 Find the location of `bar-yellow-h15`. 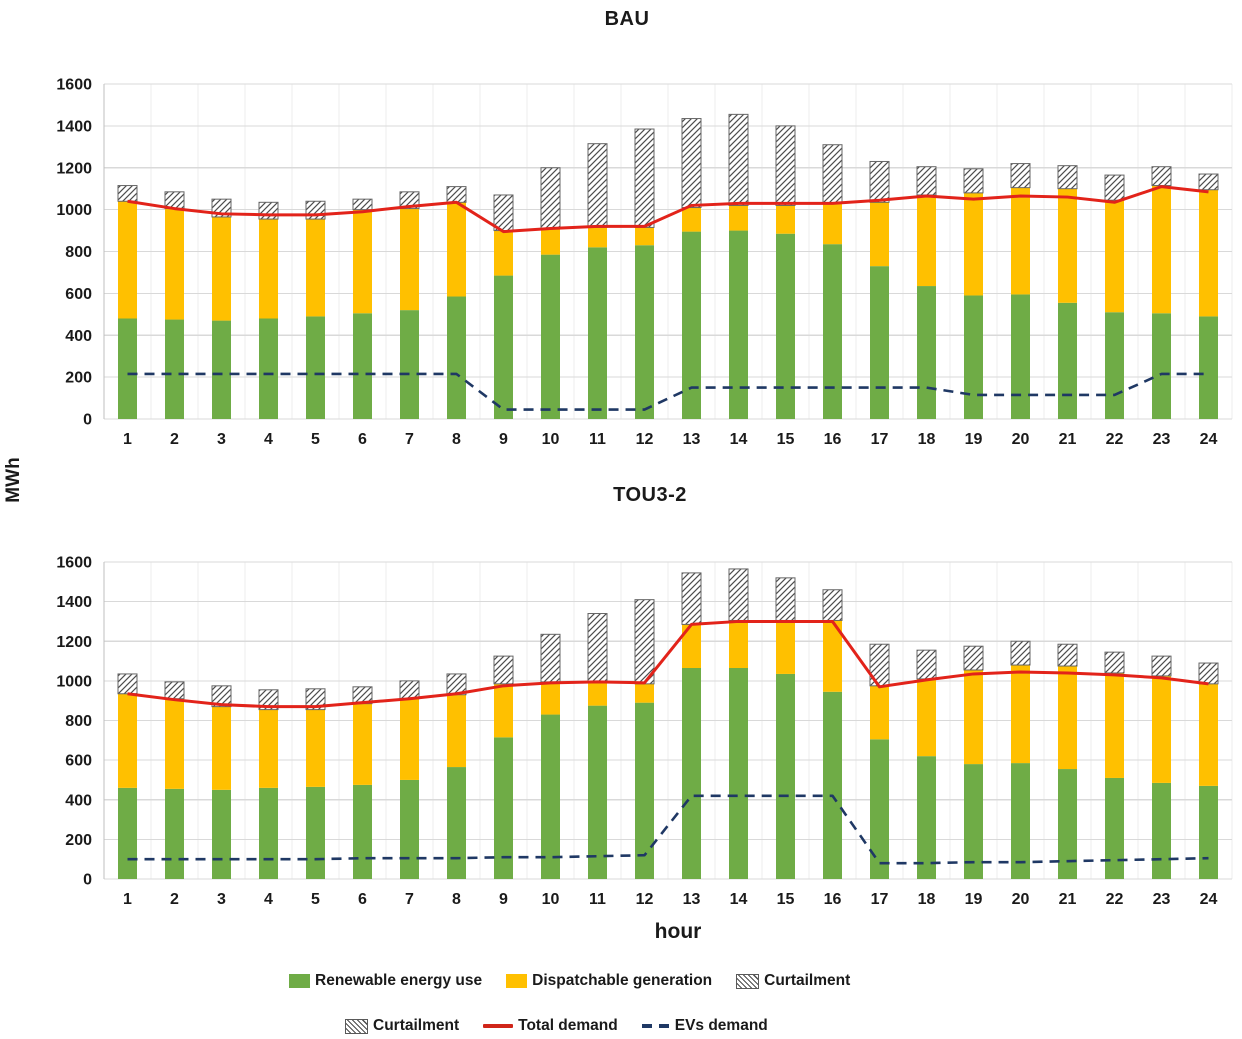

bar-yellow-h15 is located at coordinates (785, 219).